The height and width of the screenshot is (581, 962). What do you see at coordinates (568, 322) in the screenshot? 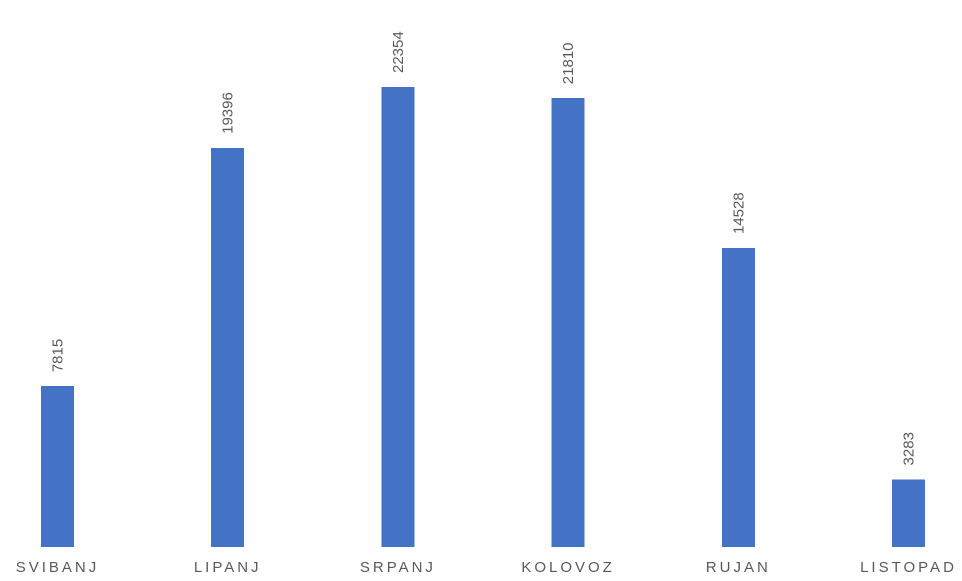
I see `bar-kolovoz` at bounding box center [568, 322].